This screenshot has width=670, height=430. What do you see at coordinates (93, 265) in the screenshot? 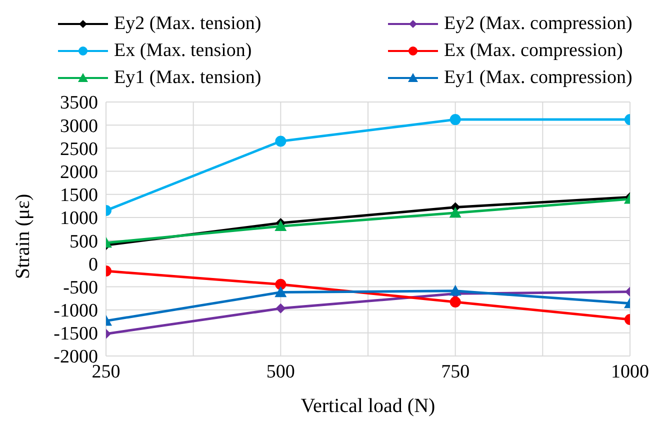
I see `y-tick-label: 0` at bounding box center [93, 265].